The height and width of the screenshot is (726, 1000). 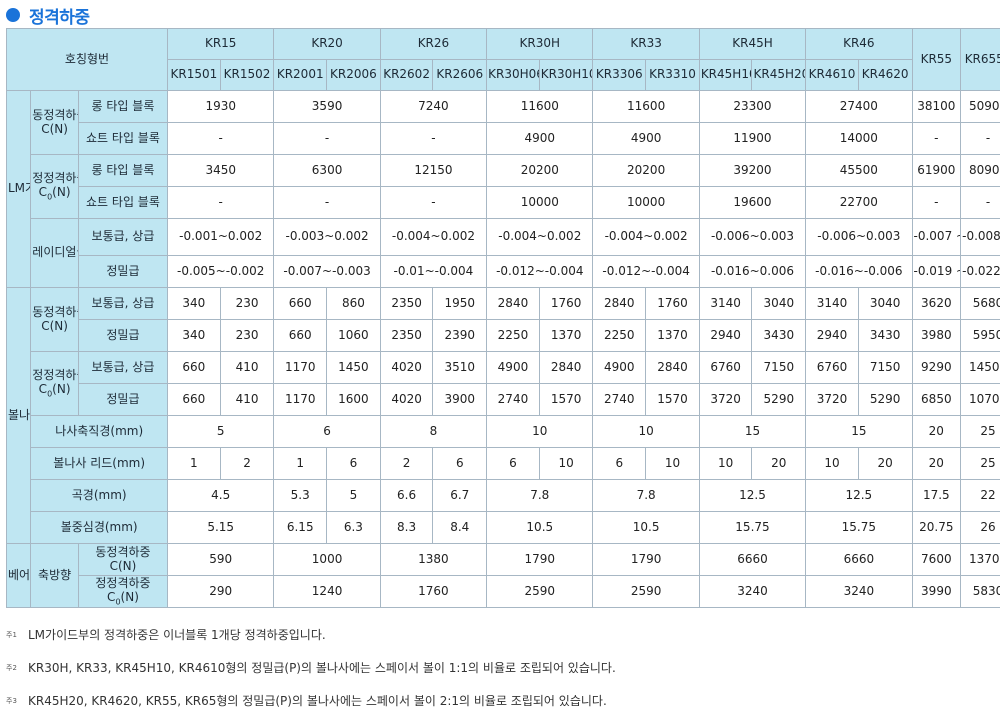 I want to click on cell: 2250, so click(x=513, y=335).